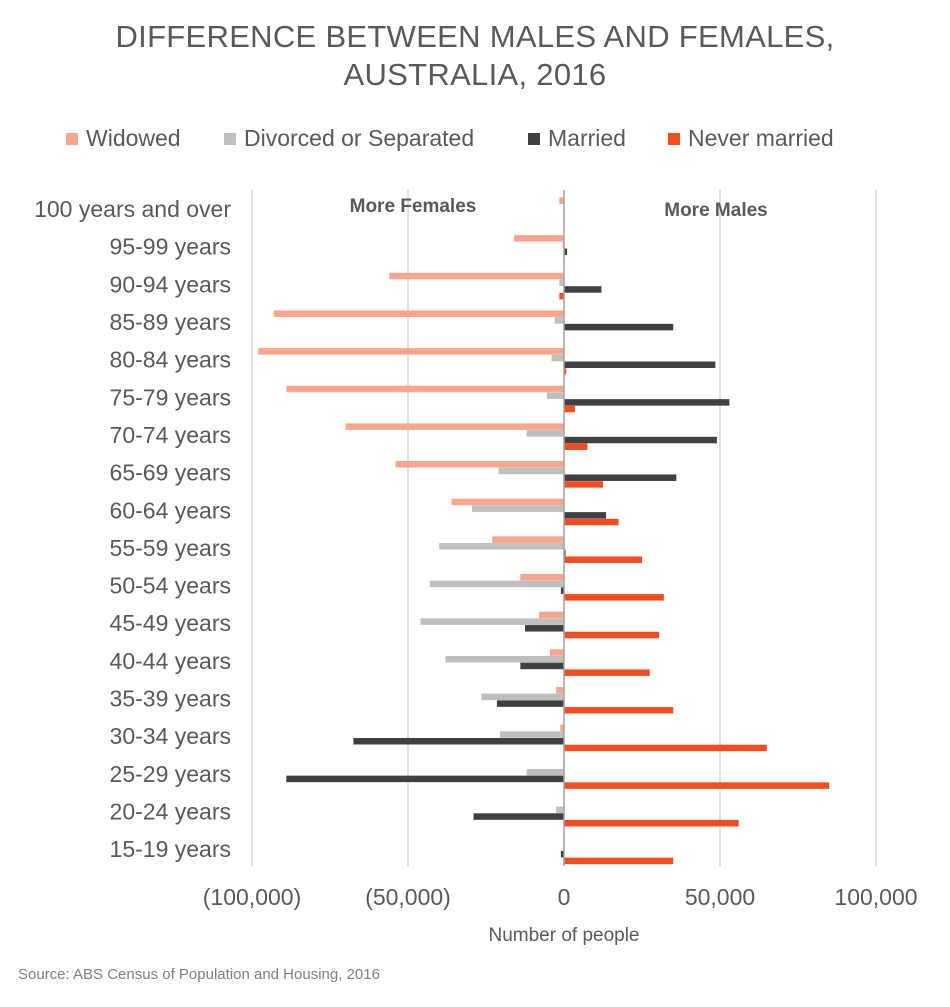 Image resolution: width=950 pixels, height=1007 pixels. What do you see at coordinates (475, 36) in the screenshot?
I see `chart-title-line-1: DIFFERENCE BETWEEN MALES AND FEMALES,` at bounding box center [475, 36].